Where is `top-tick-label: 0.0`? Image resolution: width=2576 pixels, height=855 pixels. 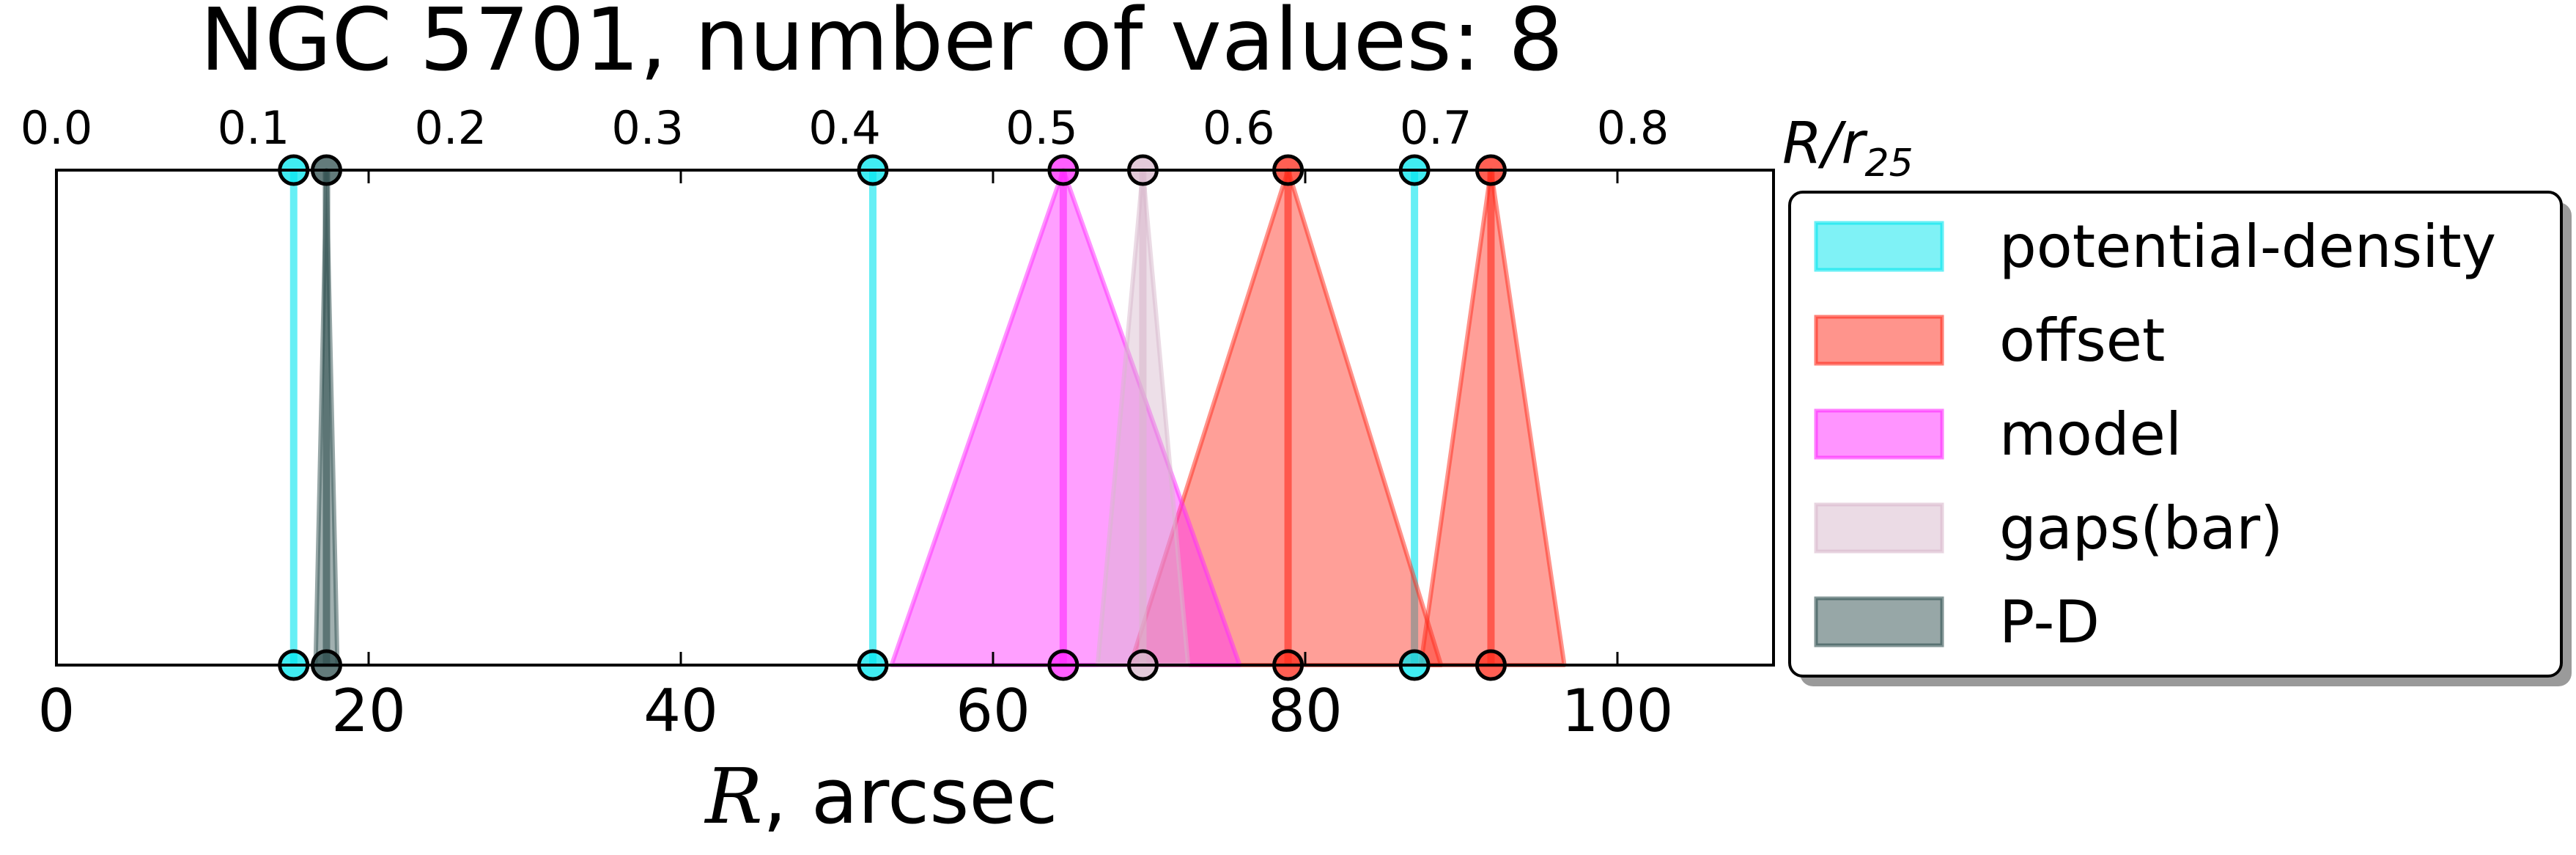 top-tick-label: 0.0 is located at coordinates (57, 128).